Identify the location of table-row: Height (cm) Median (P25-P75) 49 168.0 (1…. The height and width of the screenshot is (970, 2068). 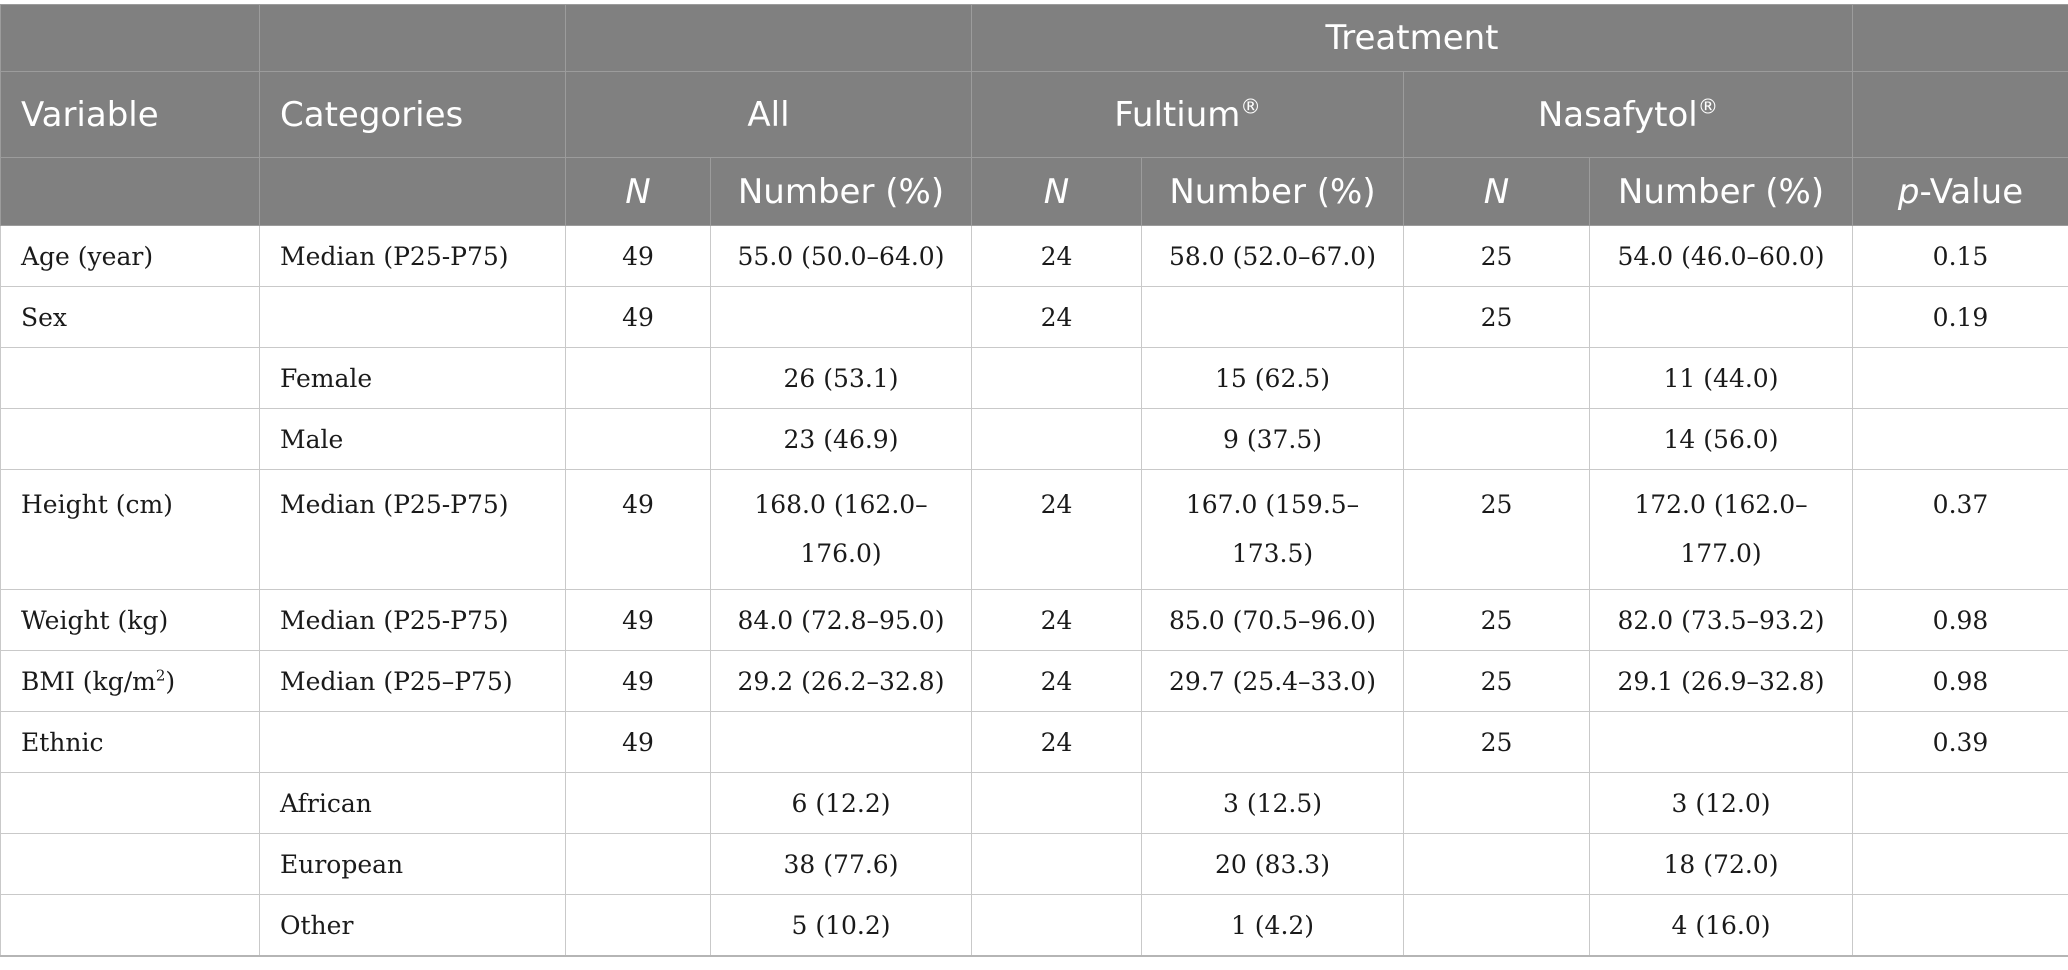
(1034, 529).